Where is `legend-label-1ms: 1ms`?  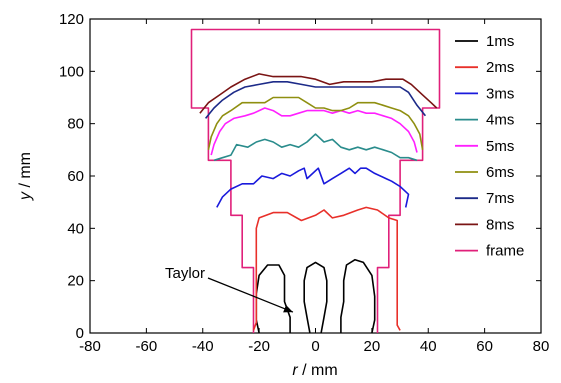
legend-label-1ms: 1ms is located at coordinates (500, 41).